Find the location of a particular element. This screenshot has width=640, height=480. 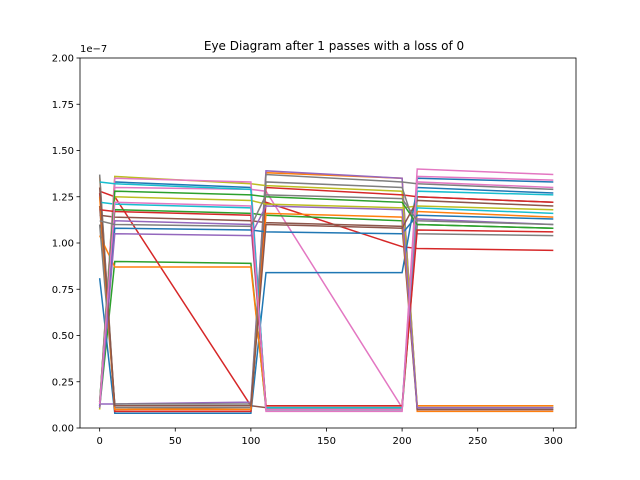

y-tick-label: 2.00 is located at coordinates (63, 59).